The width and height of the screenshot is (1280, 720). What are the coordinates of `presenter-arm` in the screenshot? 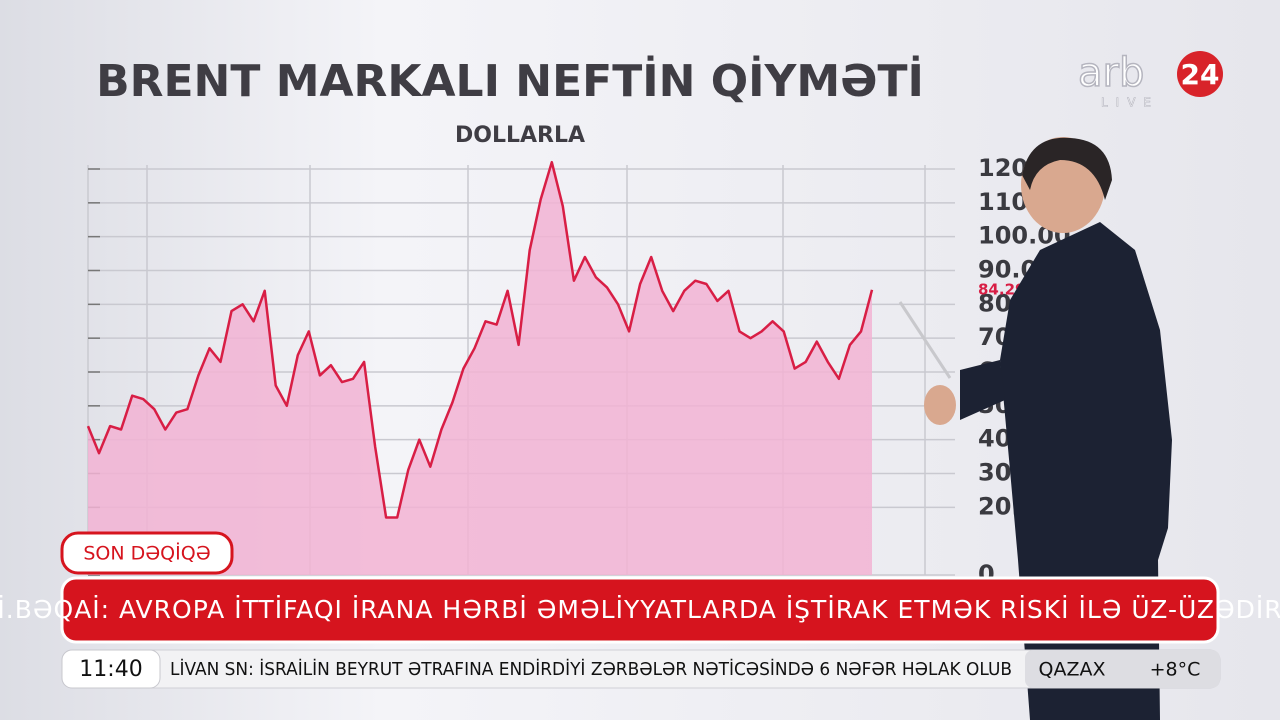 It's located at (982, 390).